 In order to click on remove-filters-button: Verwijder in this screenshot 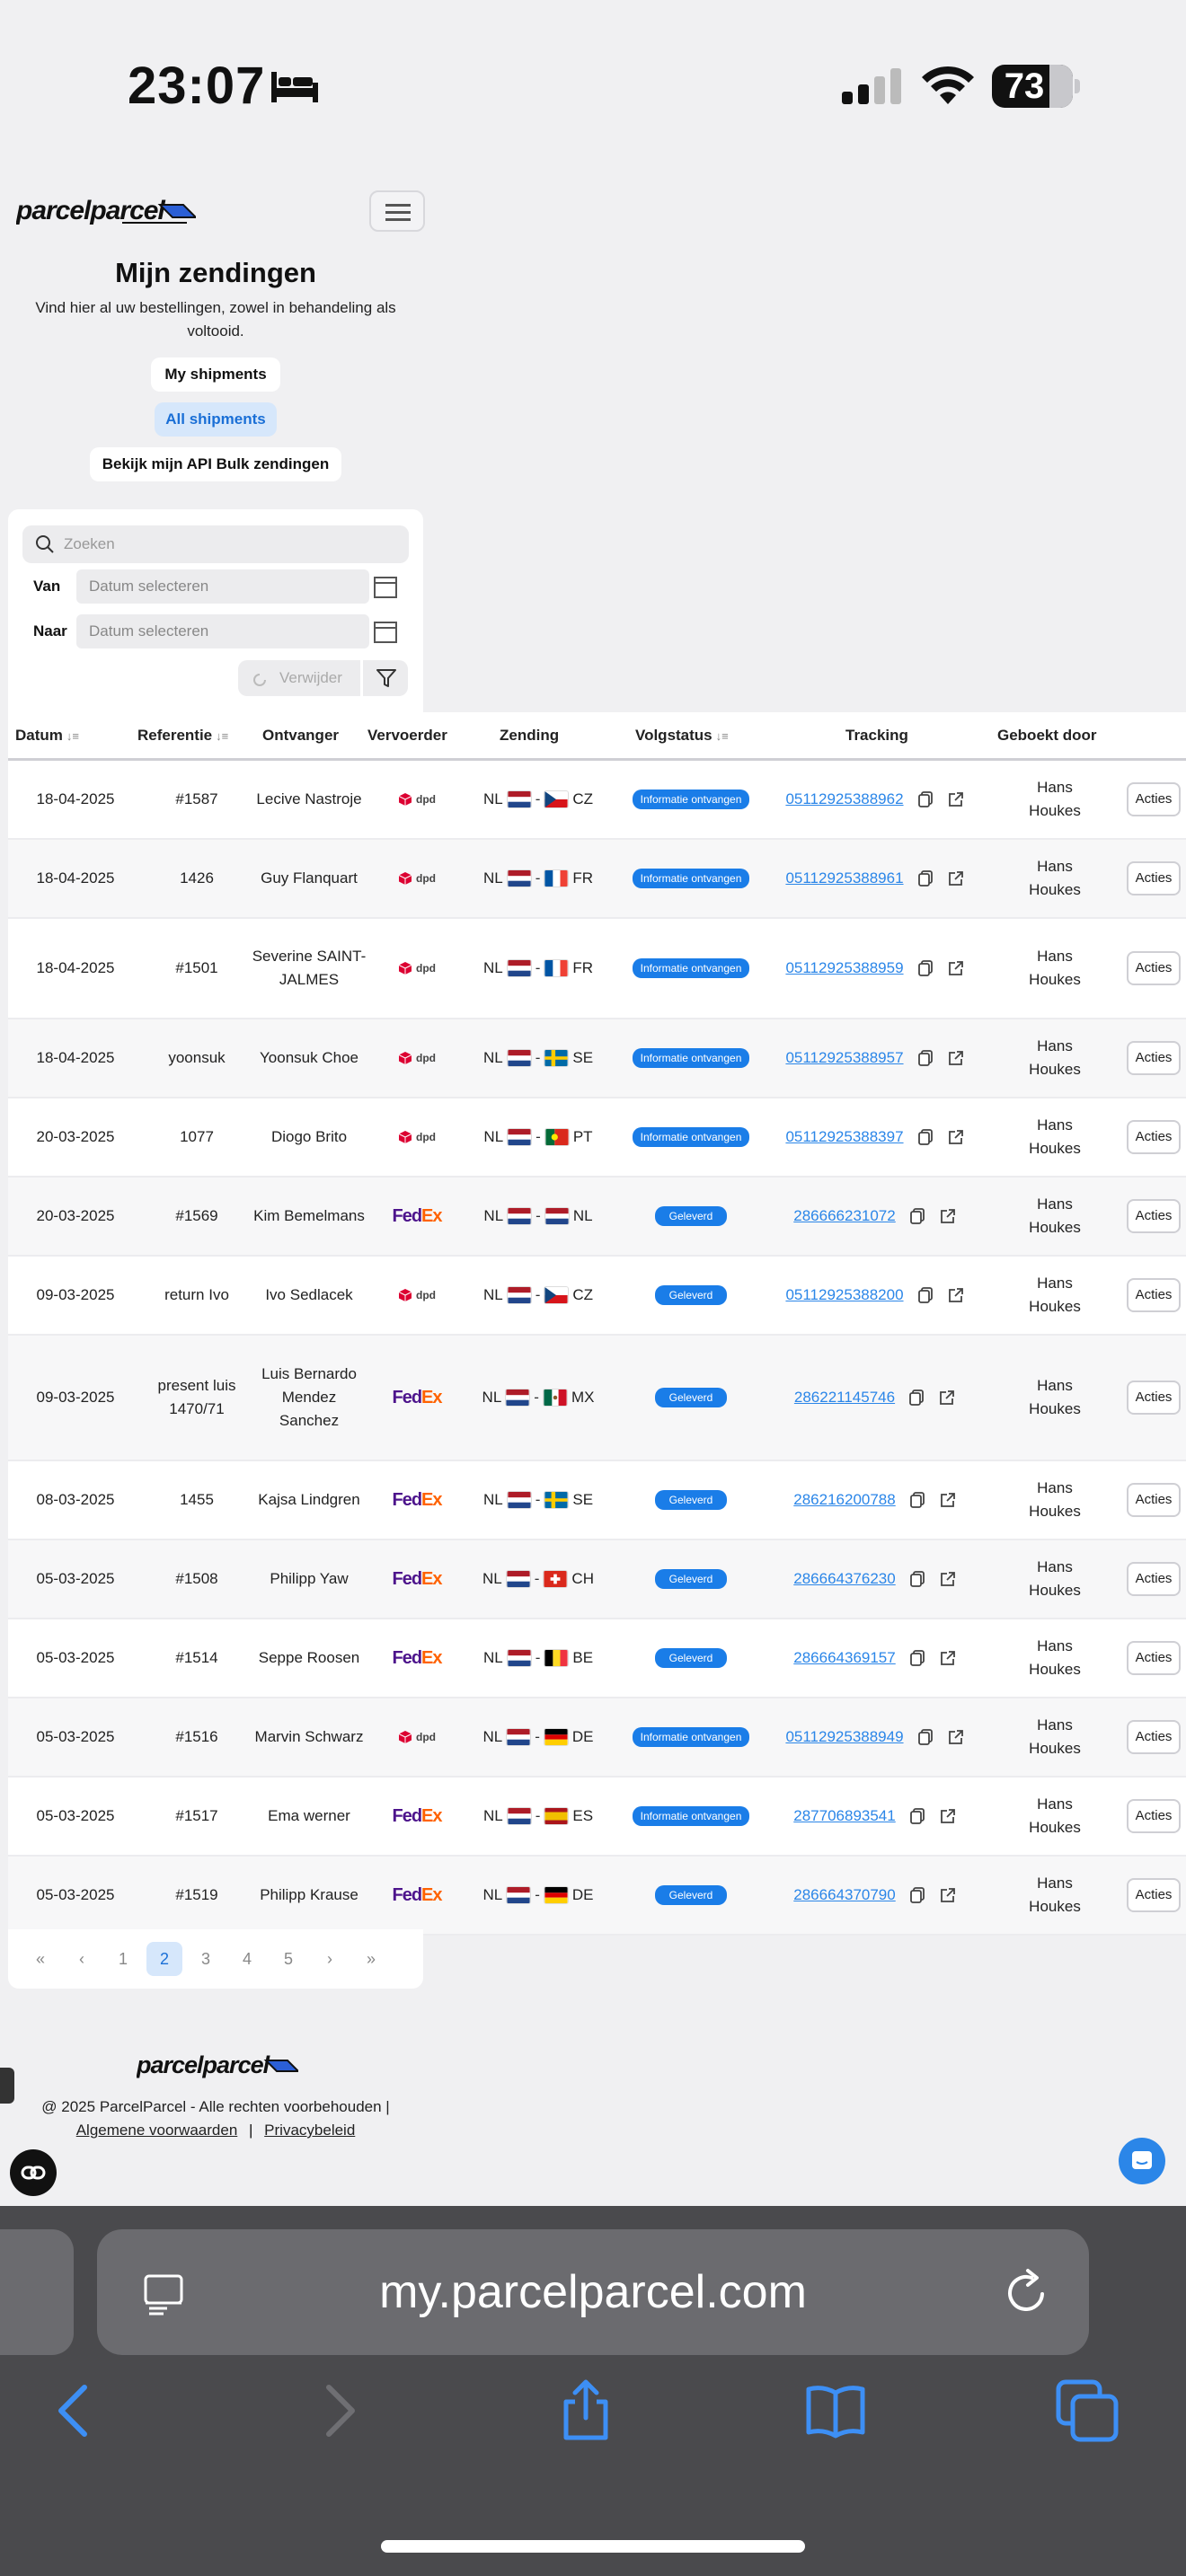, I will do `click(299, 678)`.